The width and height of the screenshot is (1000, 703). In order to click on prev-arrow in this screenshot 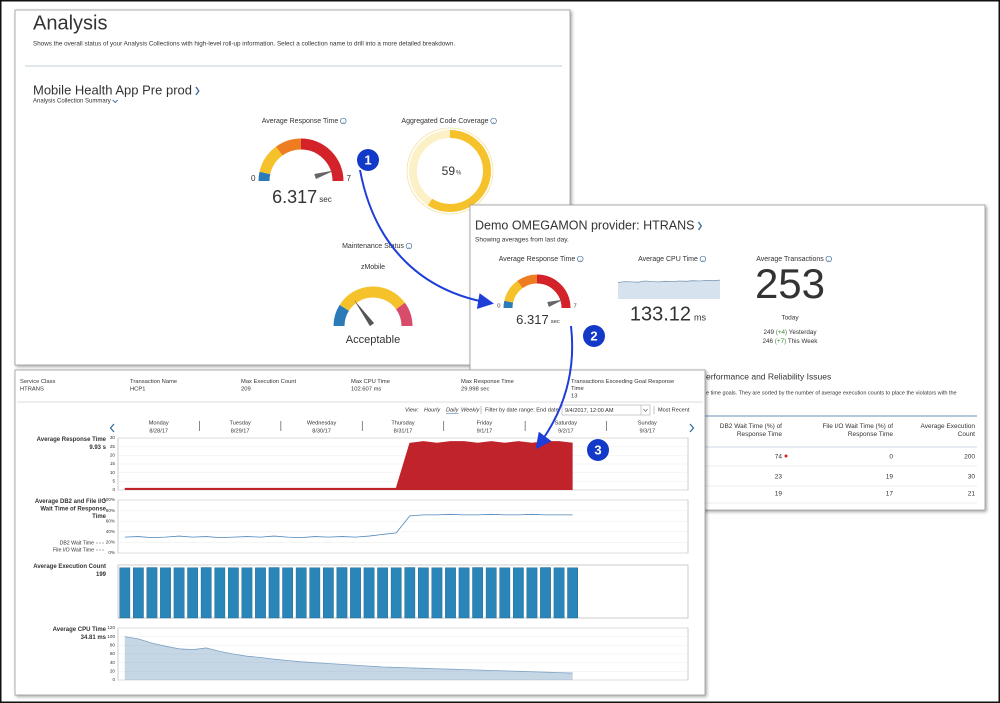, I will do `click(112, 428)`.